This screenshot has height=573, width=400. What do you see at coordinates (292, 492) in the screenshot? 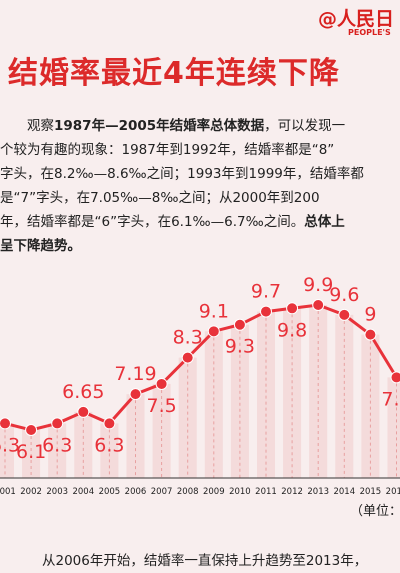
I see `x-tick-label: 2012` at bounding box center [292, 492].